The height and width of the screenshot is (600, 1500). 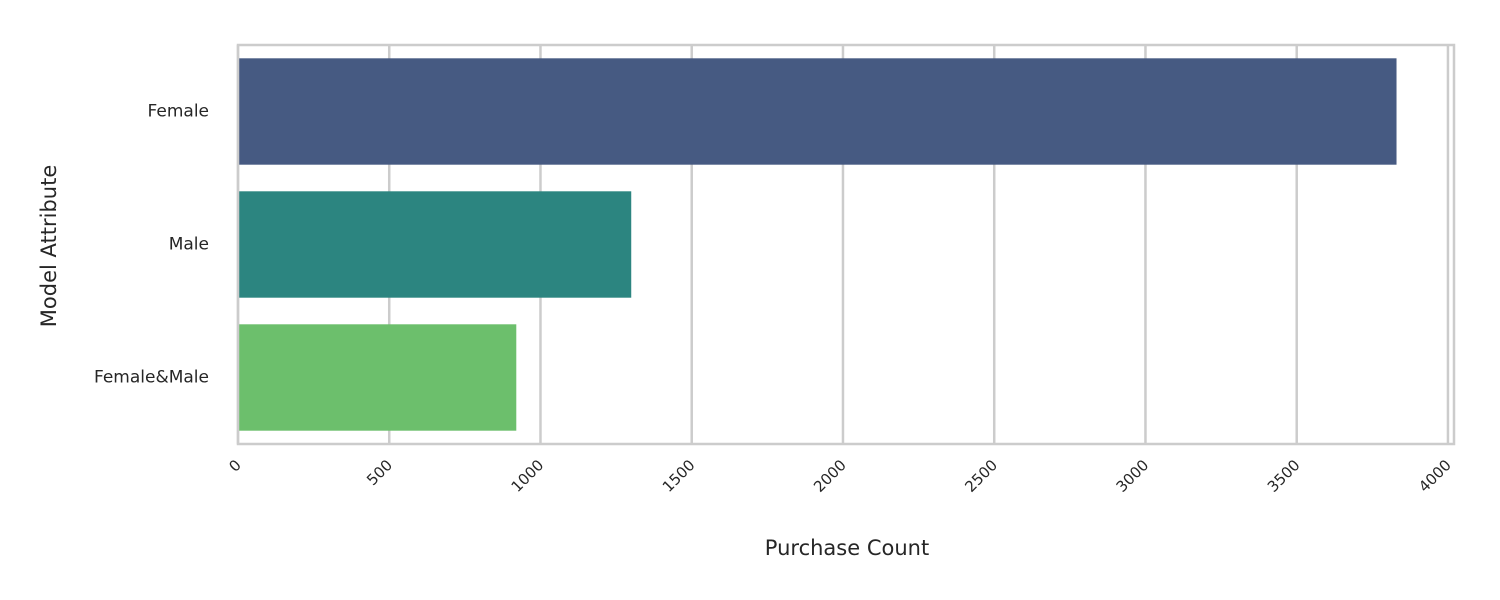 I want to click on x-tick-label: 500, so click(x=379, y=472).